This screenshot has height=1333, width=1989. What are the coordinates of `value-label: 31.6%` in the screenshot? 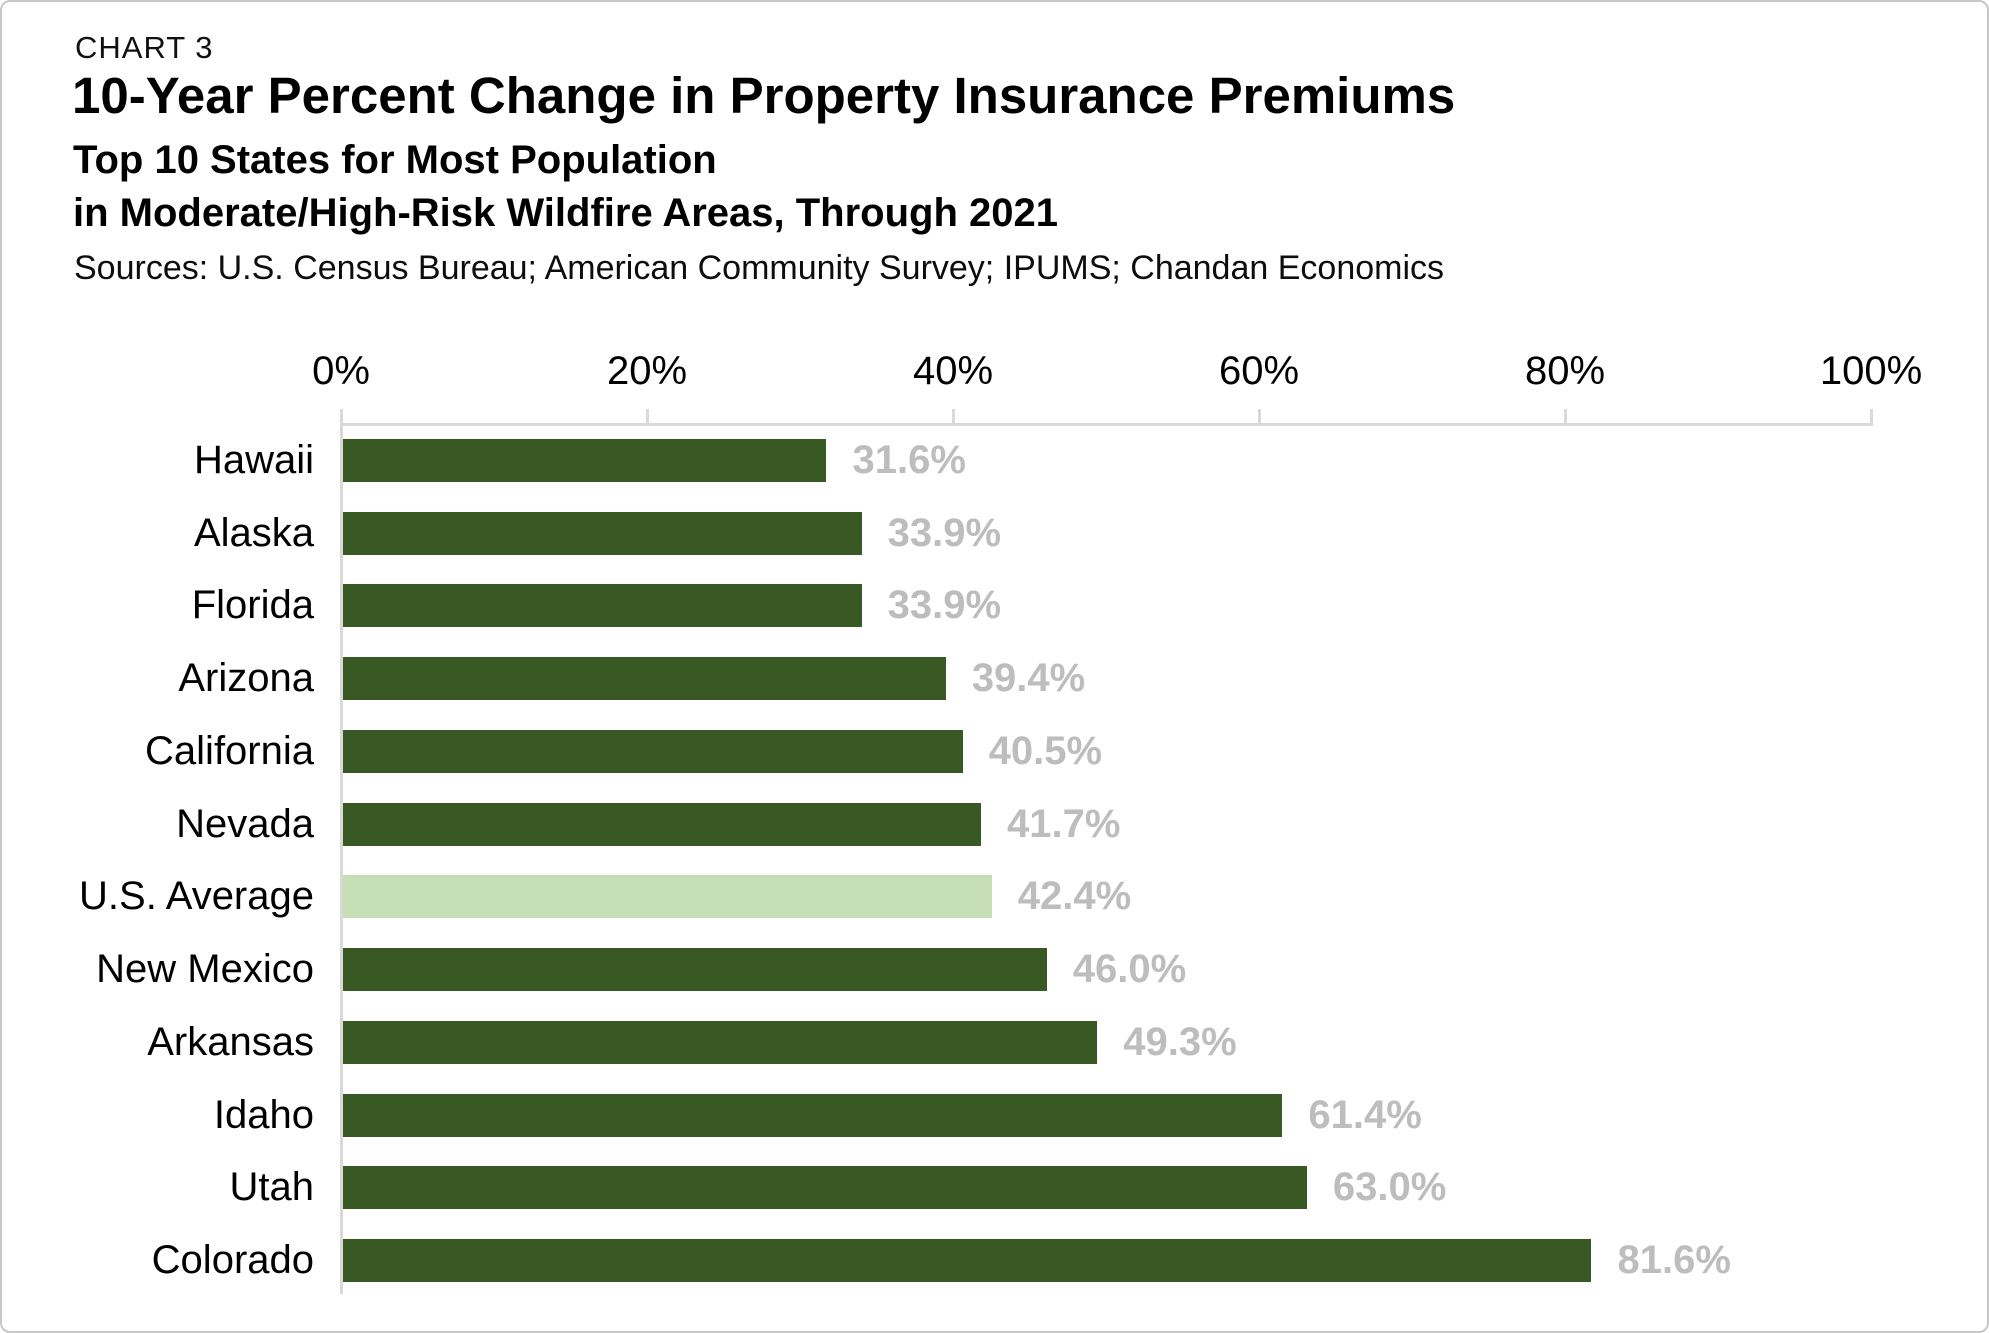 It's located at (909, 460).